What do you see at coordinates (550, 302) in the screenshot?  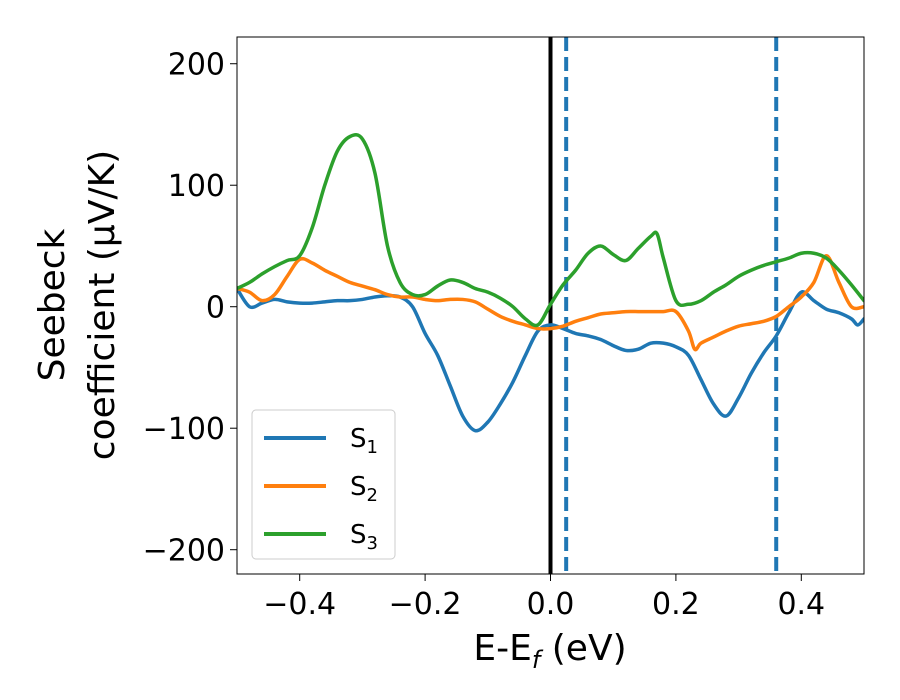 I see `series-line-s2` at bounding box center [550, 302].